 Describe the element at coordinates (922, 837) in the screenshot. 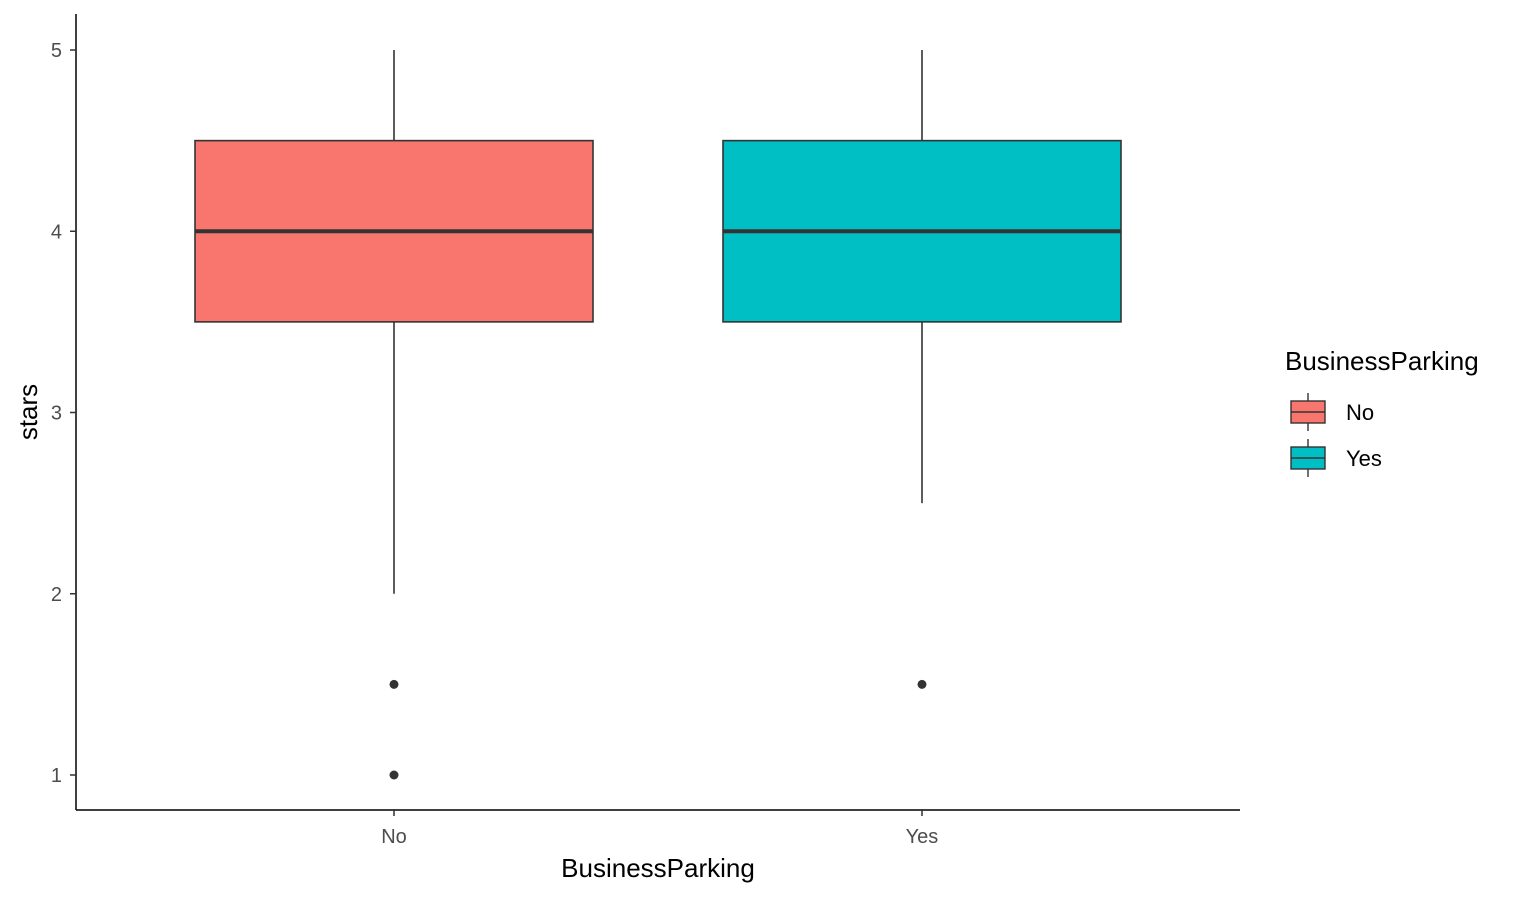

I see `x-tick-label: Yes` at that location.